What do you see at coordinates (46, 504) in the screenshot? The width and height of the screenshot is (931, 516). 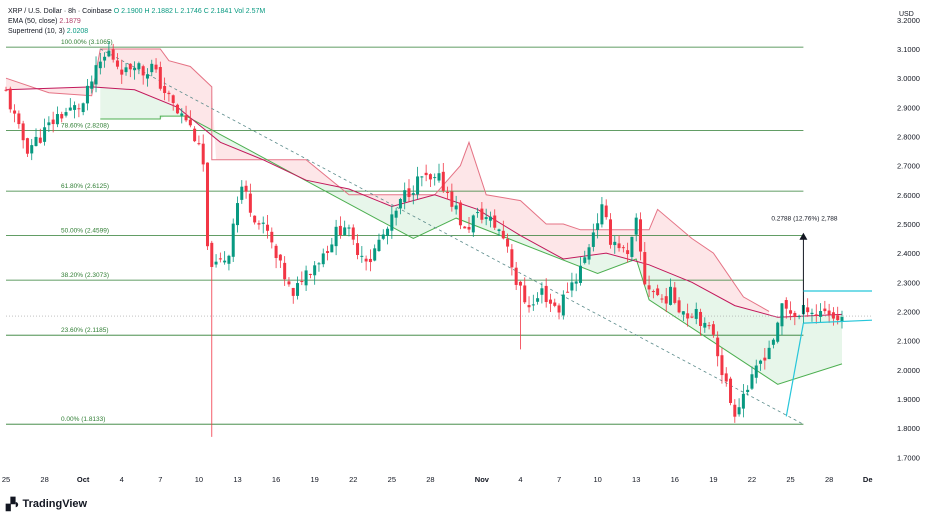 I see `tradingview-logo: ▞◗ TradingView` at bounding box center [46, 504].